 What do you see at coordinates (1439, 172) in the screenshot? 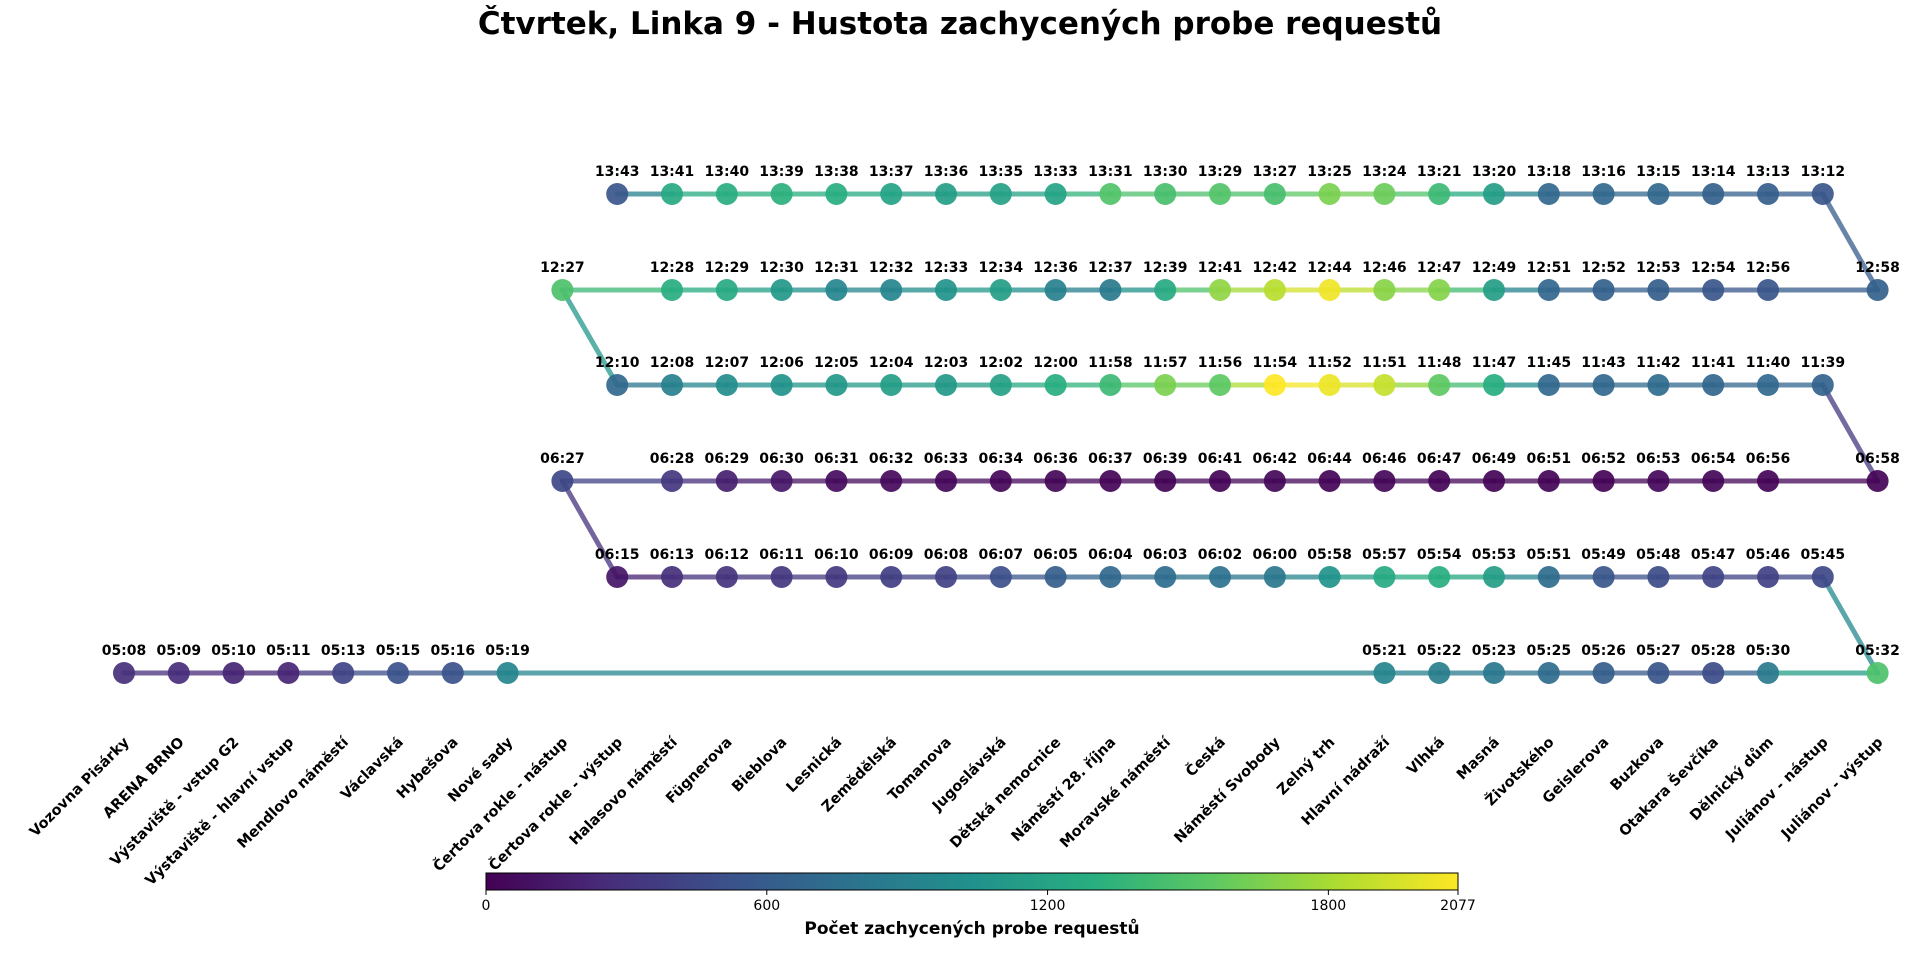
I see `time-label: 13:21` at bounding box center [1439, 172].